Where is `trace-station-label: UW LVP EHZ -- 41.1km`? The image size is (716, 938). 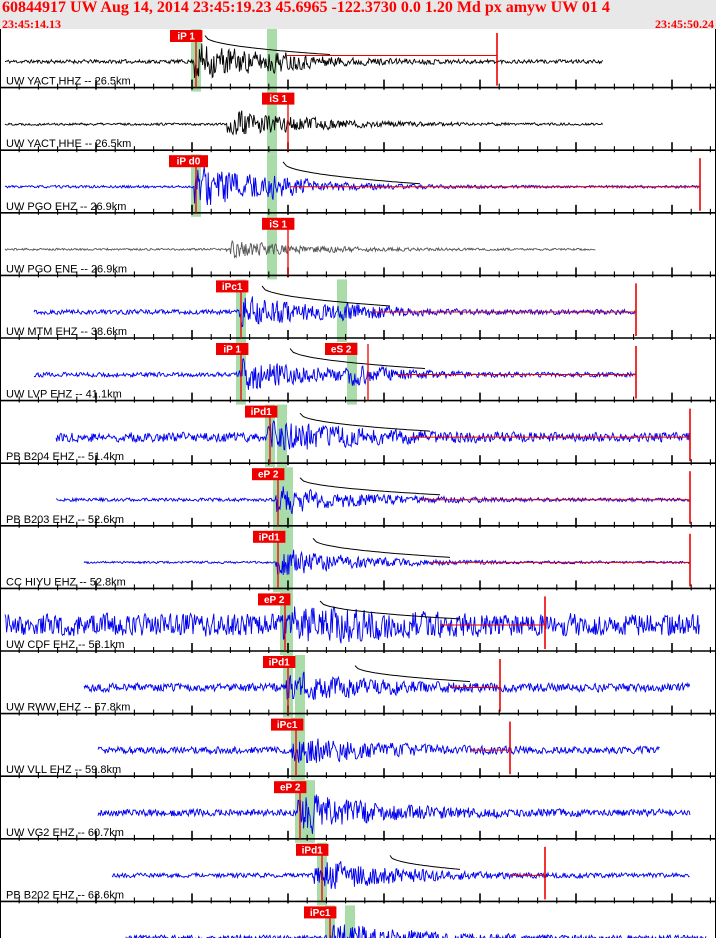
trace-station-label: UW LVP EHZ -- 41.1km is located at coordinates (64, 395).